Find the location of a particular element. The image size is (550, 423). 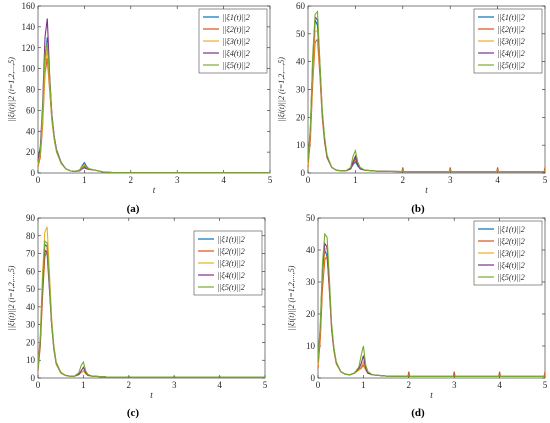

panel-caption: (a) is located at coordinates (133, 209).